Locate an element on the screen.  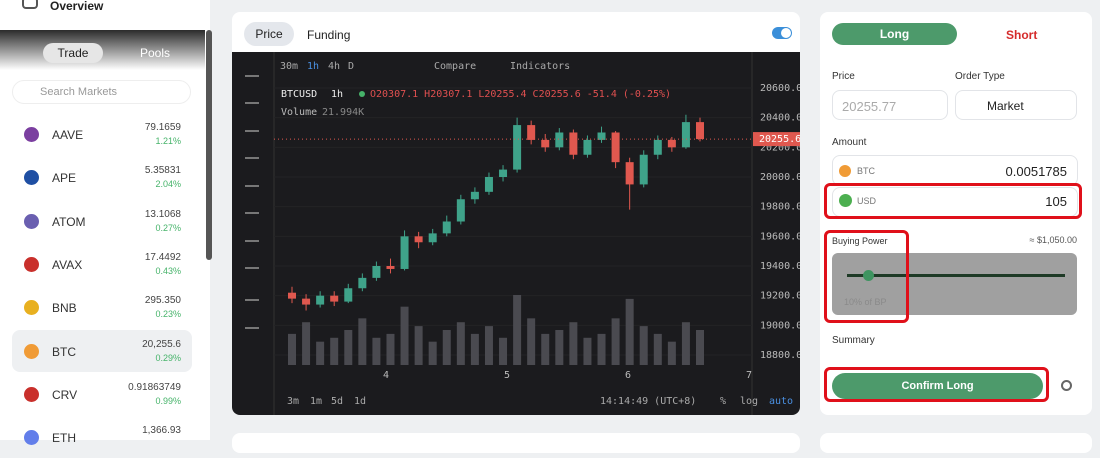
market-name: BTC is located at coordinates (64, 351).